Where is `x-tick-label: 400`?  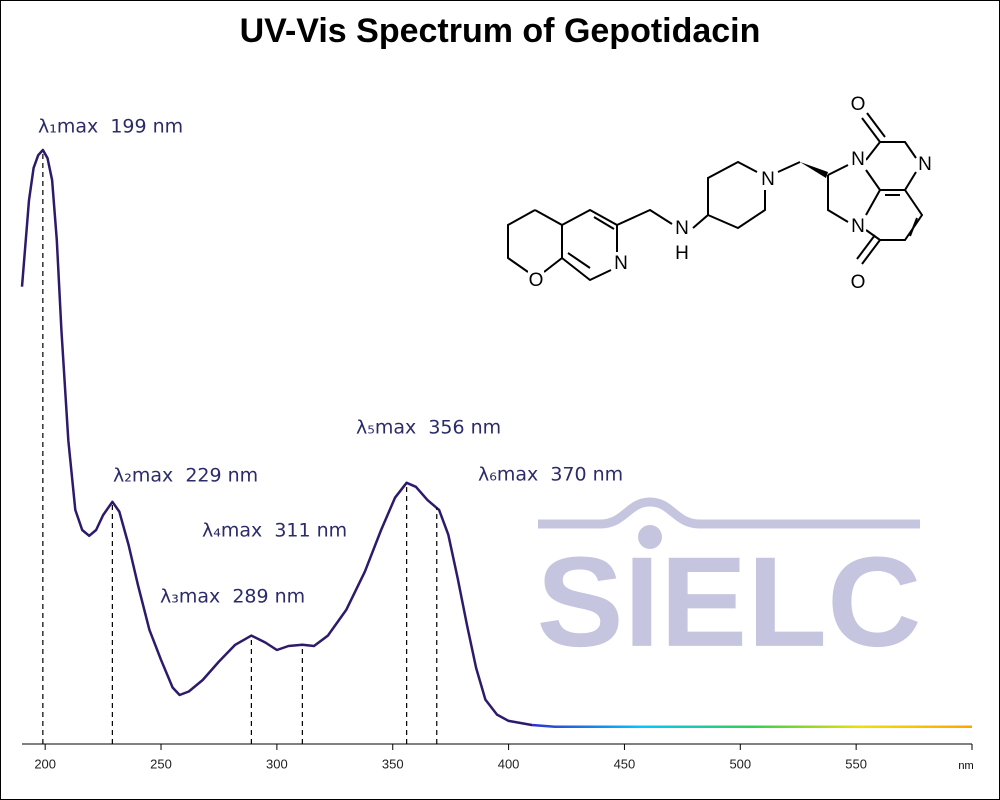
x-tick-label: 400 is located at coordinates (509, 763).